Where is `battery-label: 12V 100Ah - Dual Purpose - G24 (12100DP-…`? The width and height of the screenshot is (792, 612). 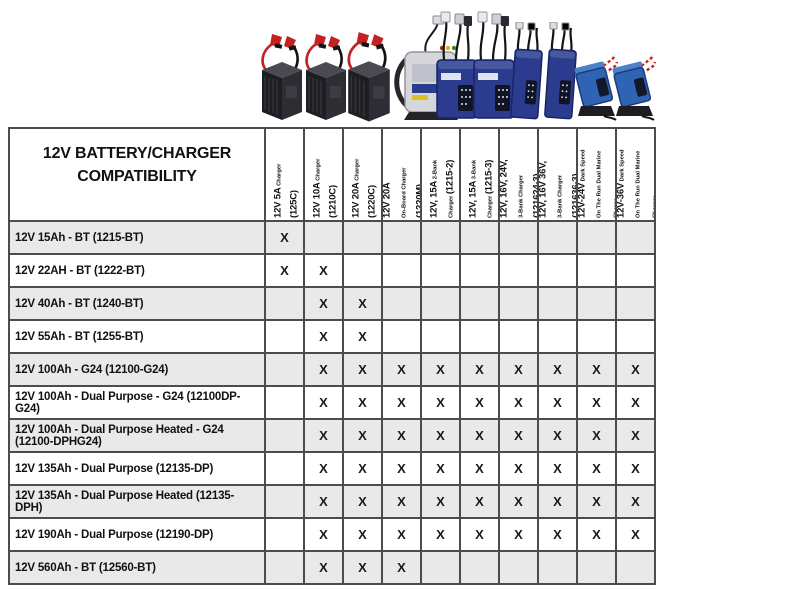
battery-label: 12V 100Ah - Dual Purpose - G24 (12100DP-… is located at coordinates (137, 402).